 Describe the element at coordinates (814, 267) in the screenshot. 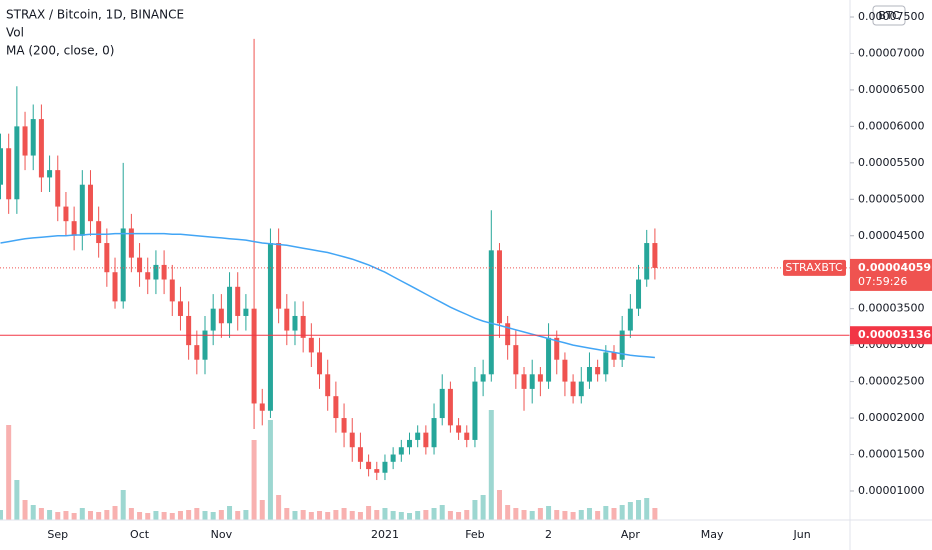

I see `symbol-tag-label: STRAXBTC` at that location.